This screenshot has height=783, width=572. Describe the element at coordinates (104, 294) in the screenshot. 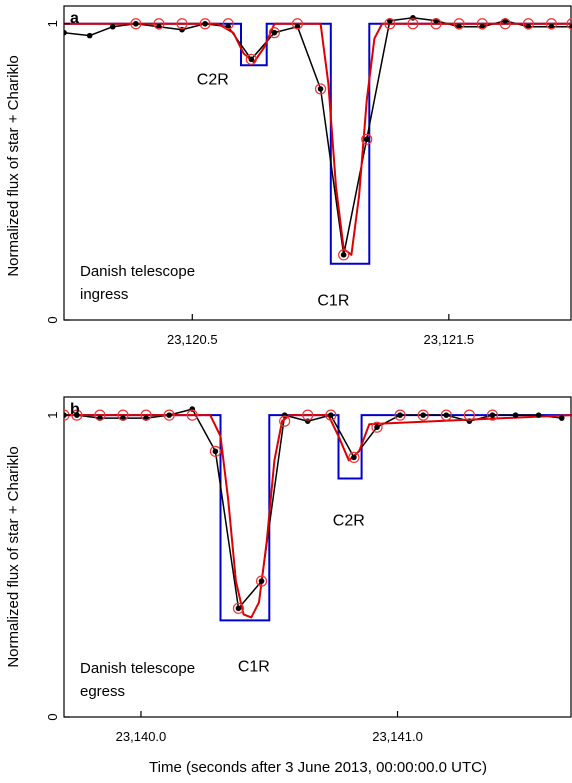

I see `phase-annotation: ingress` at that location.